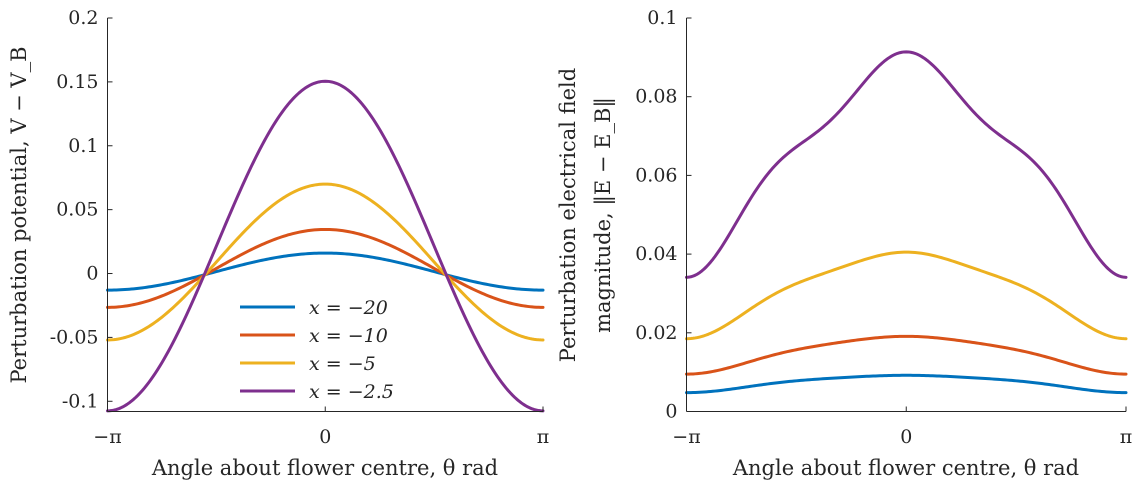 This screenshot has height=482, width=1133. Describe the element at coordinates (1126, 437) in the screenshot. I see `right-x-tick-label: π` at that location.